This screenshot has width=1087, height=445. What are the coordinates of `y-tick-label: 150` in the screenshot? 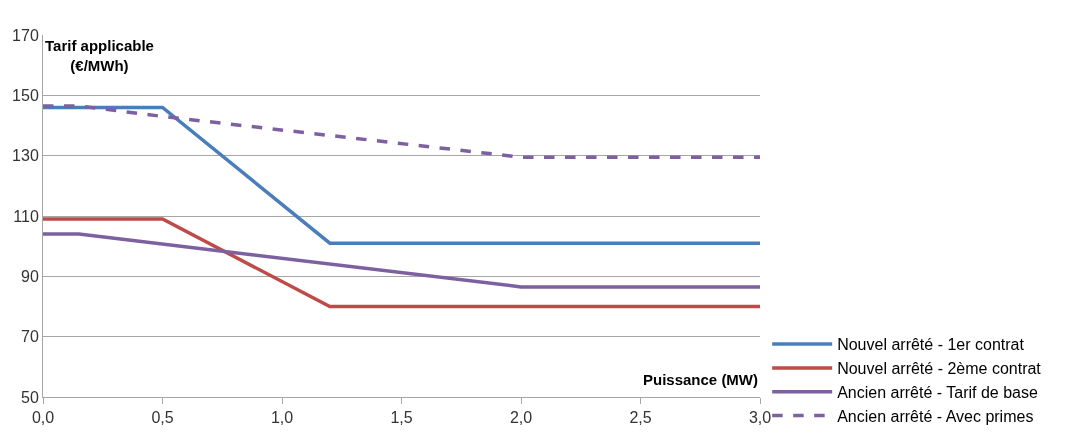 It's located at (25, 95).